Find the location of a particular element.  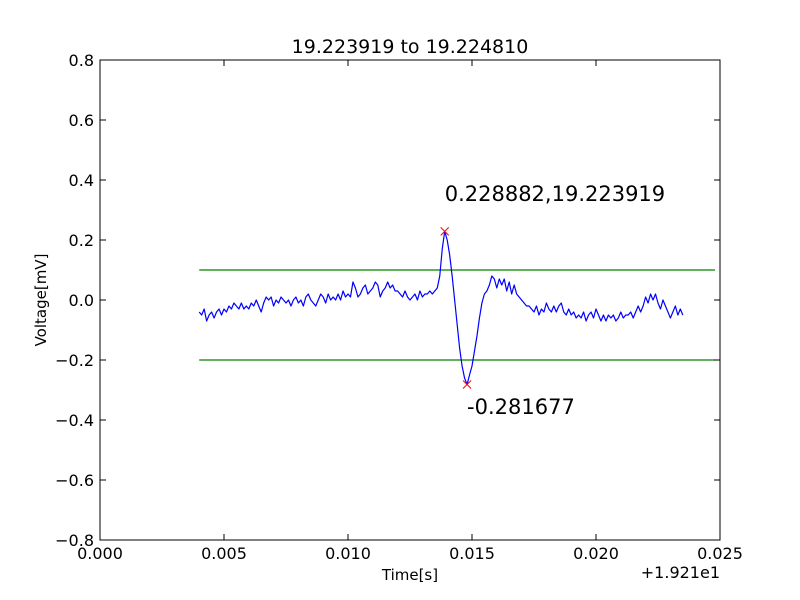

chart-title: 19.223919 to 19.224810 is located at coordinates (410, 47).